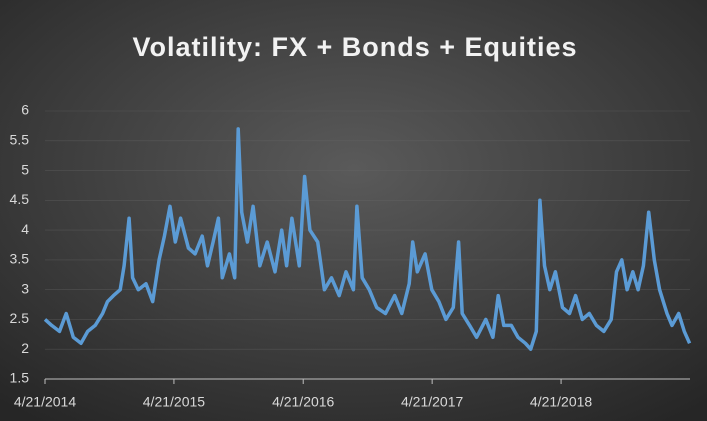  I want to click on y-tick-label: 2.5, so click(20, 318).